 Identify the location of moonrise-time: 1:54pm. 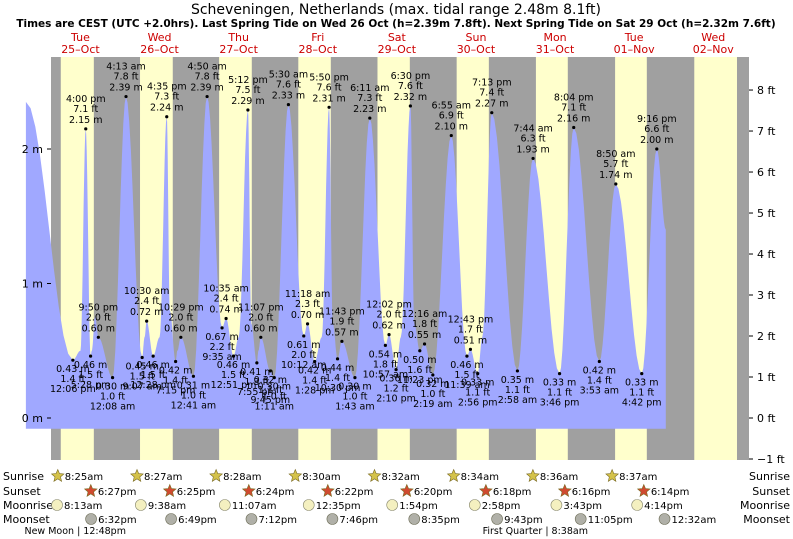
(418, 506).